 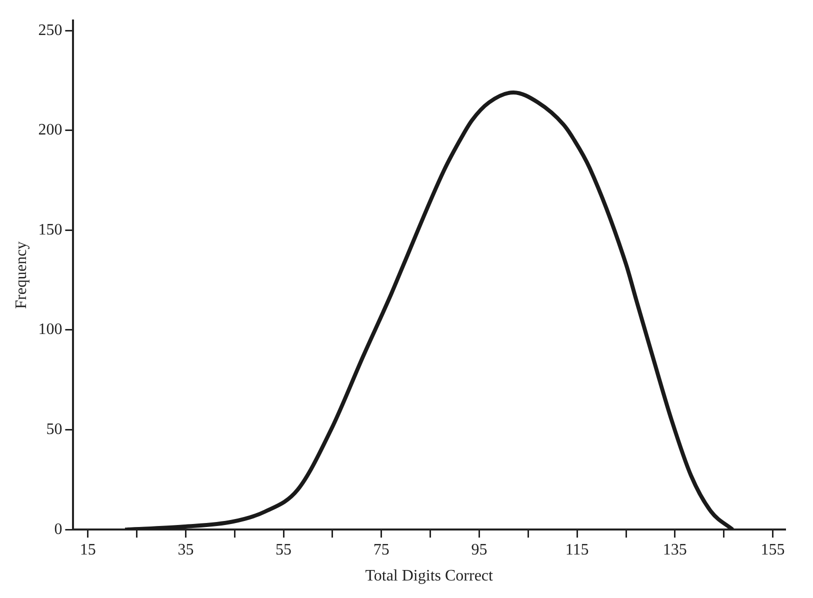 I want to click on y-tick-label: 0, so click(x=58, y=529).